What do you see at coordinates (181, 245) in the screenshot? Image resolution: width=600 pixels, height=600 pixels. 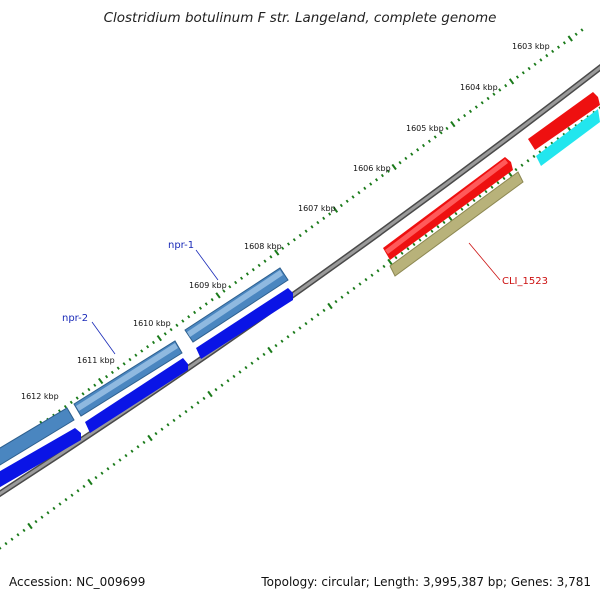 I see `gene-label-npr-1: npr-1` at bounding box center [181, 245].